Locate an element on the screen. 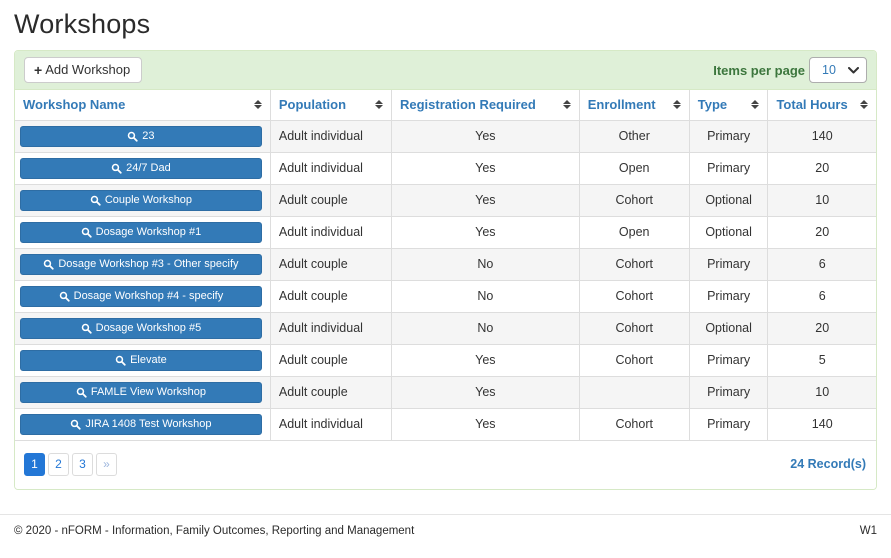  column-header-type: Type is located at coordinates (728, 105).